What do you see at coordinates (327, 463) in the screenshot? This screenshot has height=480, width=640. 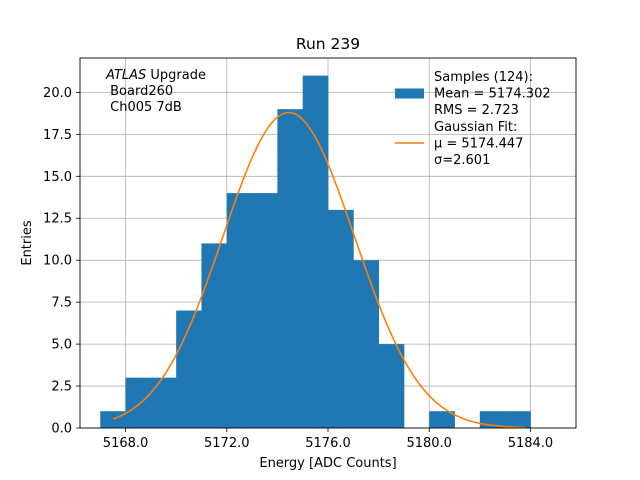 I see `x-axis-label: Energy [ADC Counts]` at bounding box center [327, 463].